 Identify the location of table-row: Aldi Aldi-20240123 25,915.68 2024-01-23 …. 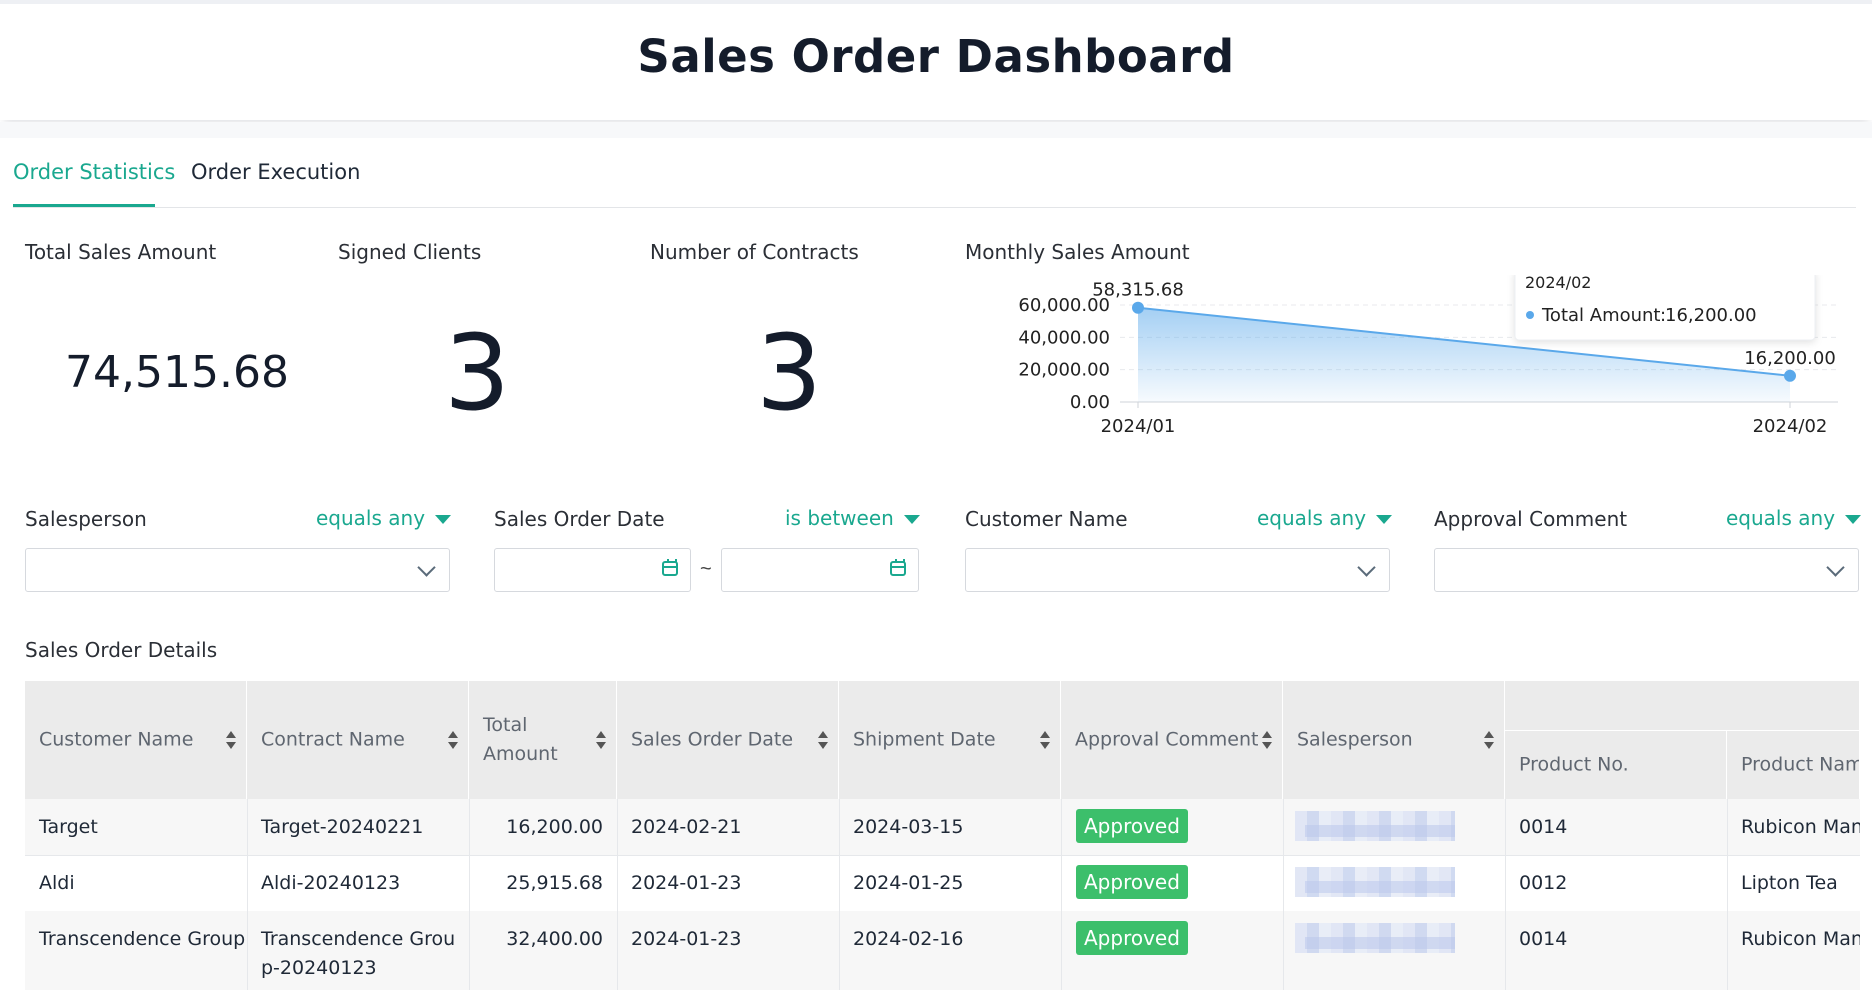
(942, 883).